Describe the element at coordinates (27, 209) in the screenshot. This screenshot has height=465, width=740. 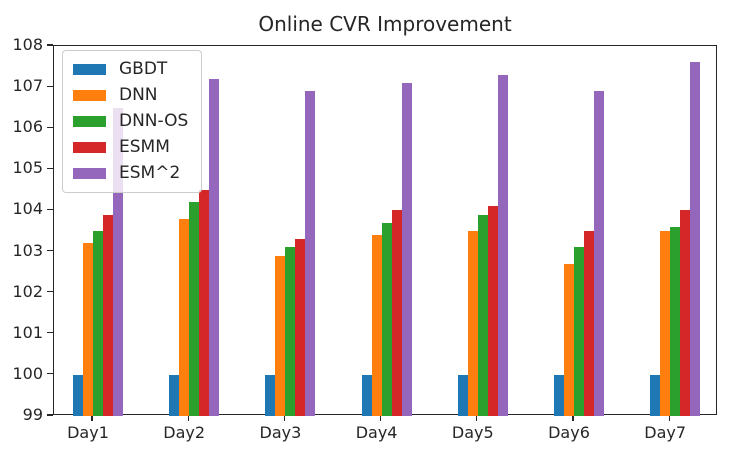
I see `y-tick-label: 104` at that location.